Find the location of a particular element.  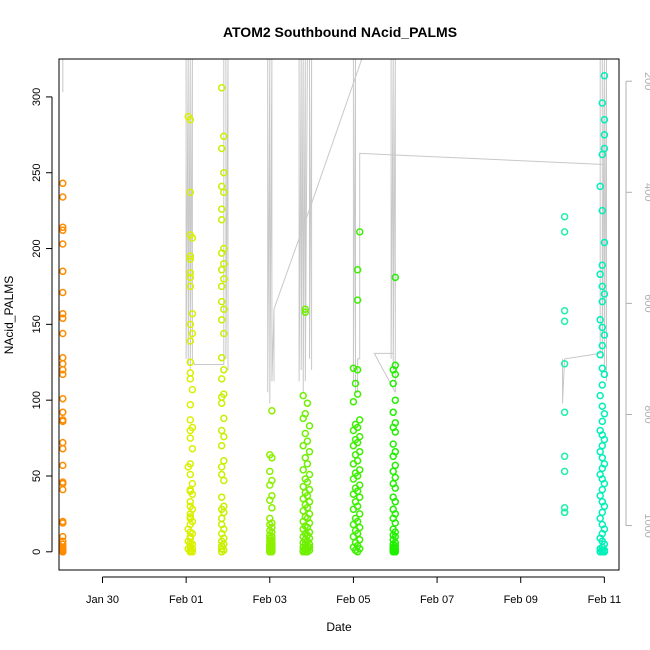

y2-tick-label: 400 is located at coordinates (646, 192).